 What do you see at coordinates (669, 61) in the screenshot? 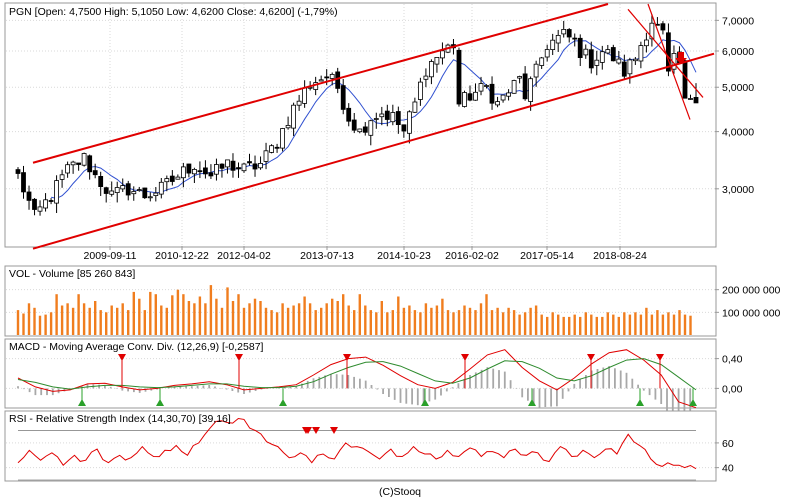
I see `downtrend-line-lower` at bounding box center [669, 61].